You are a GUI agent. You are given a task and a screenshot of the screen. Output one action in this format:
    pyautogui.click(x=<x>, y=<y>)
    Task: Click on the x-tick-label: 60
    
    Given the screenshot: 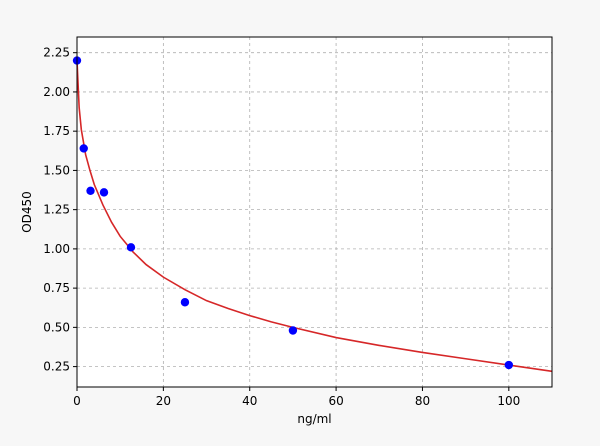 What is the action you would take?
    pyautogui.click(x=335, y=401)
    